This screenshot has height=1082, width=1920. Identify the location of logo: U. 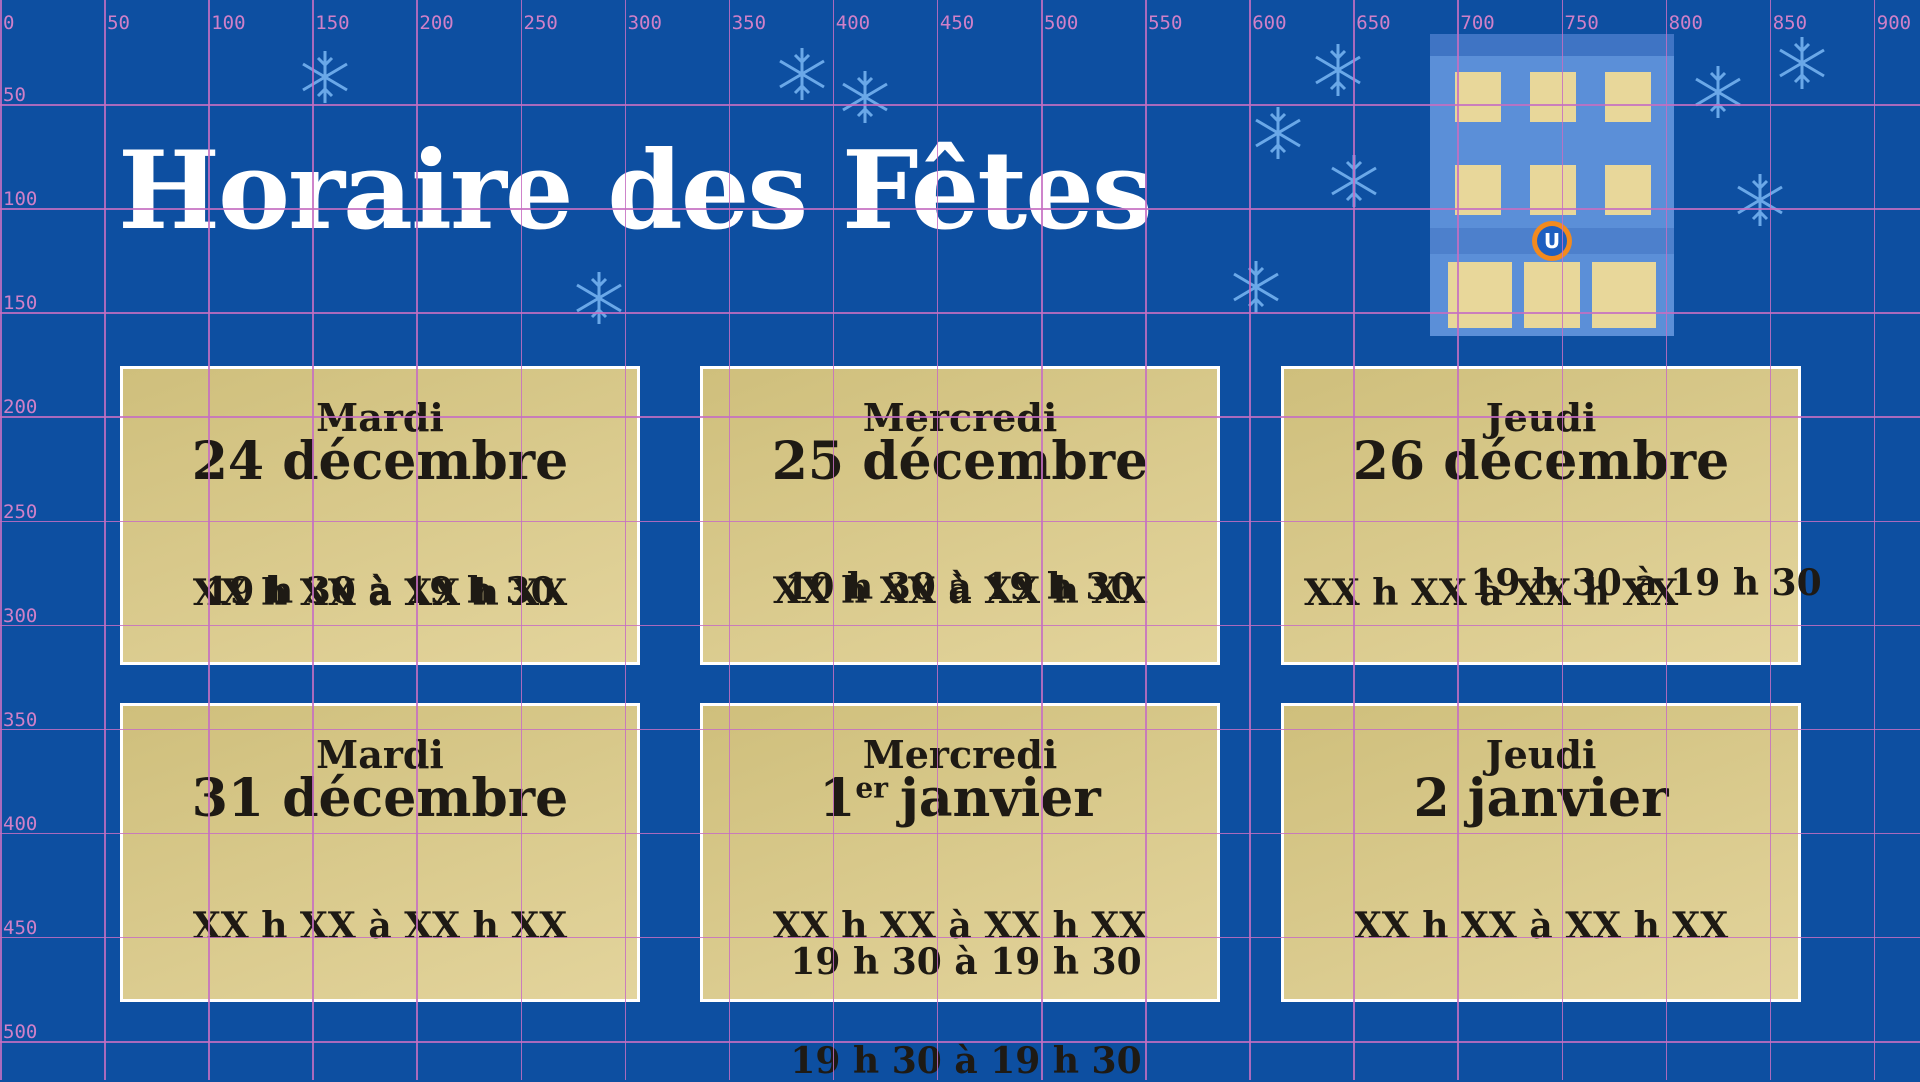
(1552, 241).